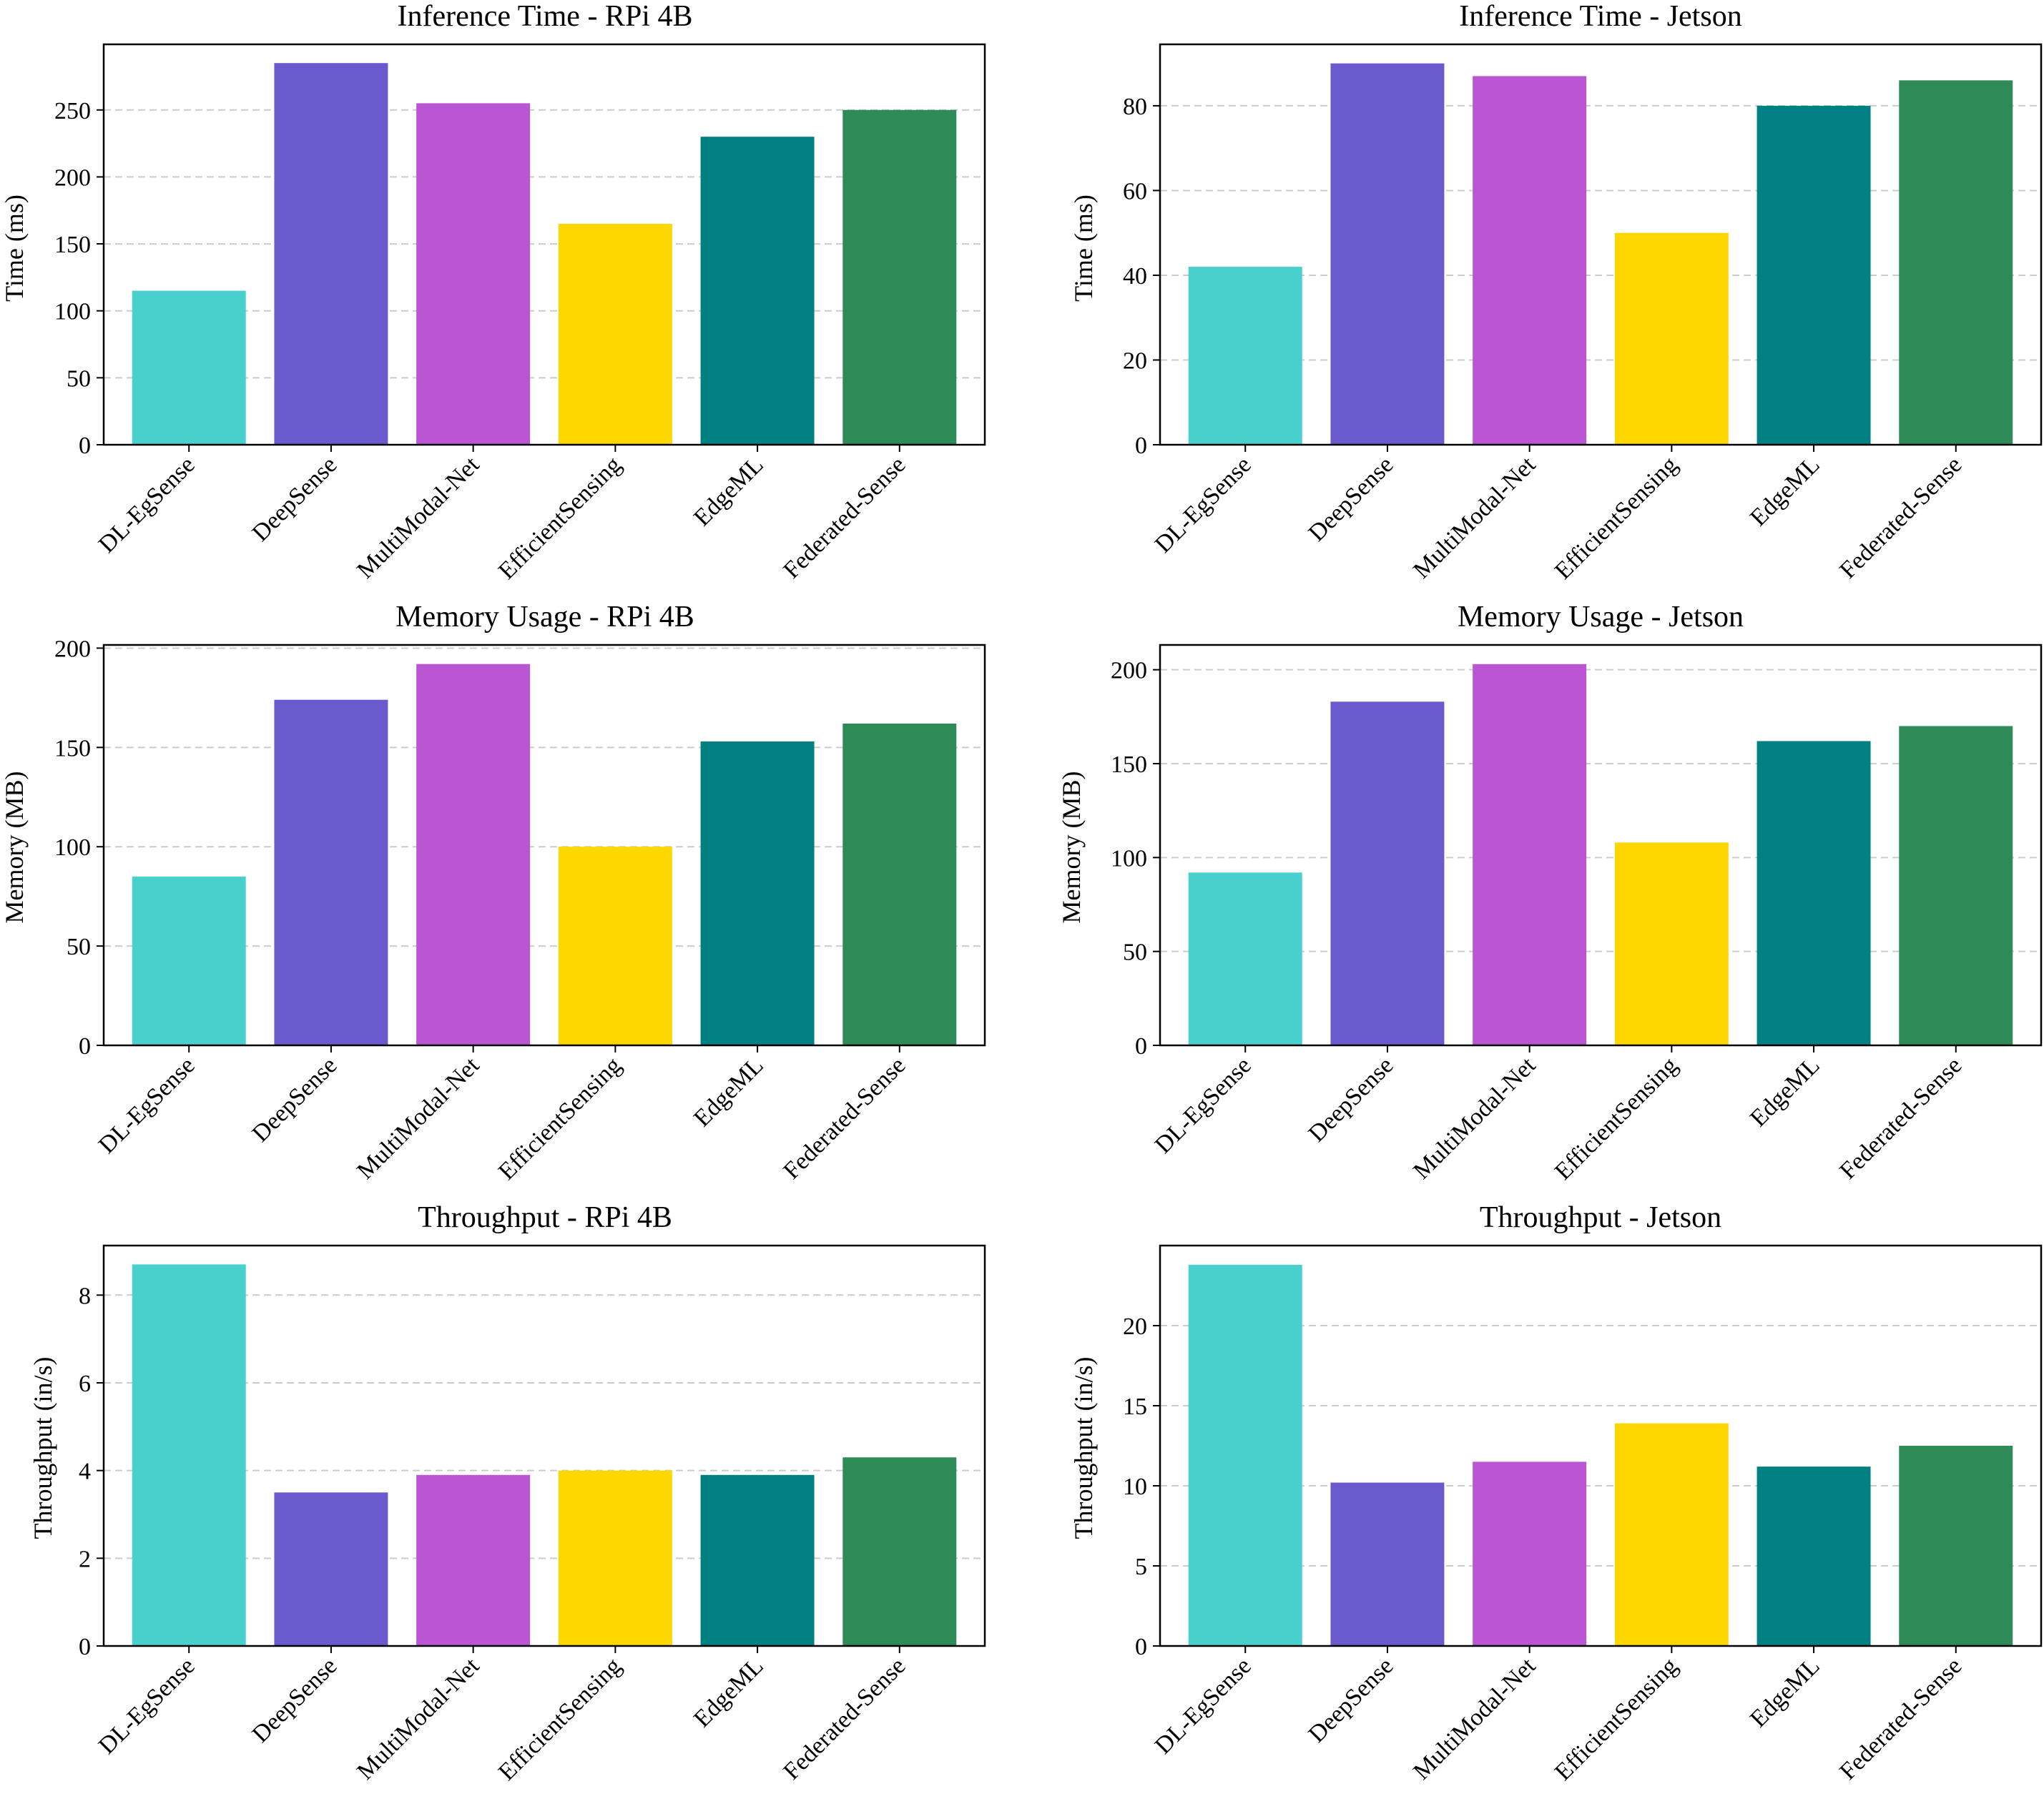 The image size is (2044, 1819). I want to click on y-tick-label: 5, so click(1141, 1567).